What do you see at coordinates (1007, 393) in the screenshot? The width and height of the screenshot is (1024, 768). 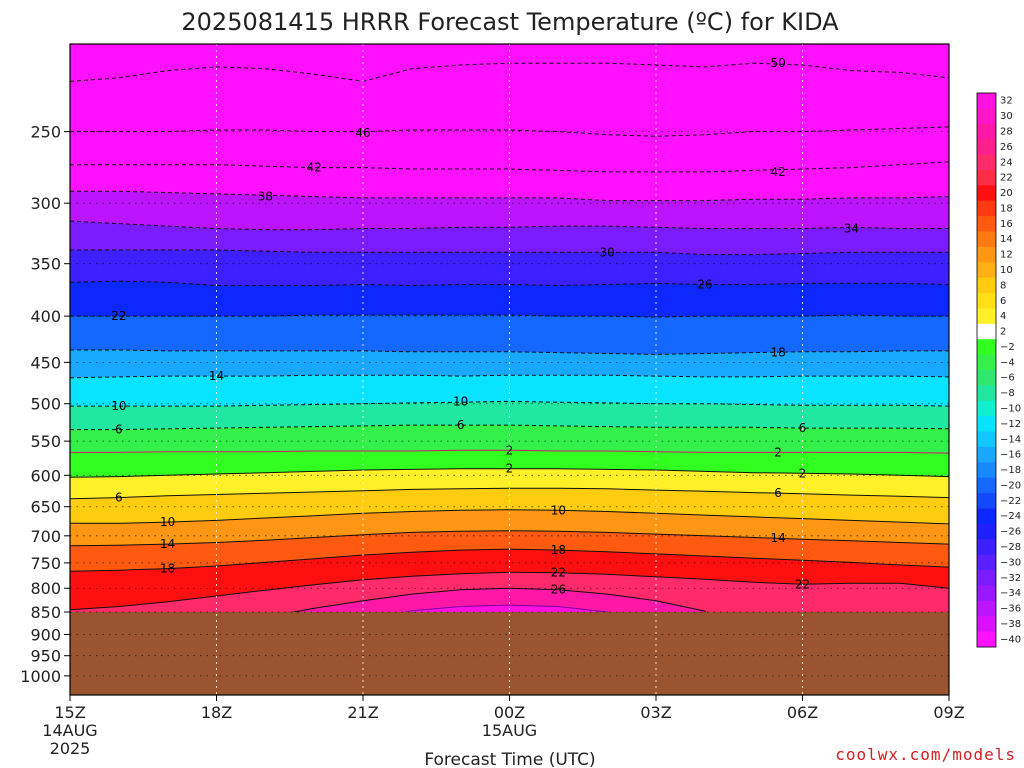 I see `colorbar-label: −8` at bounding box center [1007, 393].